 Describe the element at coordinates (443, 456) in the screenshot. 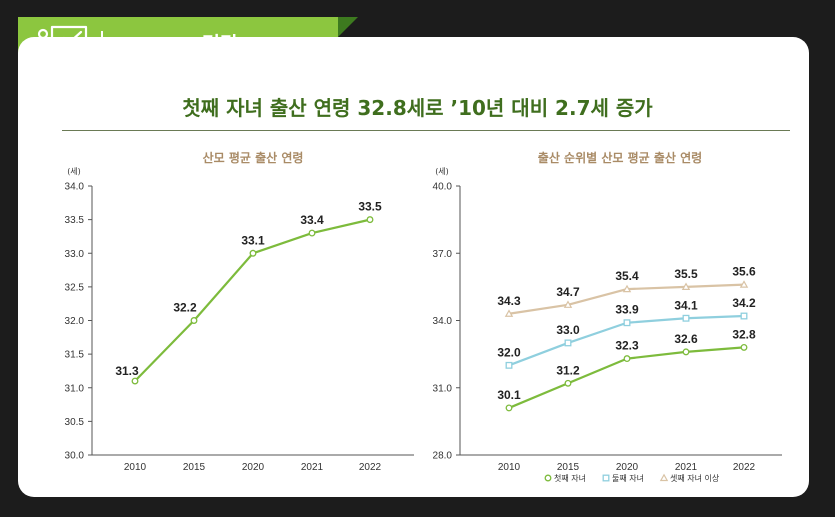

I see `y-tick-label: 28.0` at that location.